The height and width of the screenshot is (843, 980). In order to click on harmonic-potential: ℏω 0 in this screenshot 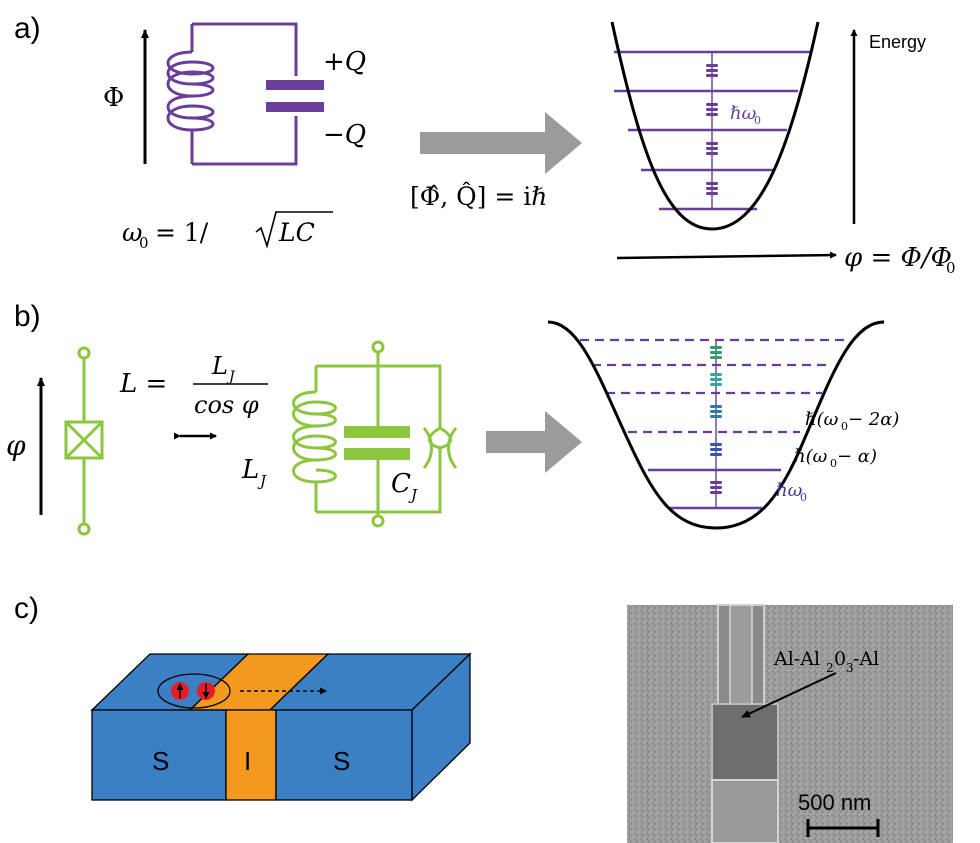, I will do `click(715, 126)`.